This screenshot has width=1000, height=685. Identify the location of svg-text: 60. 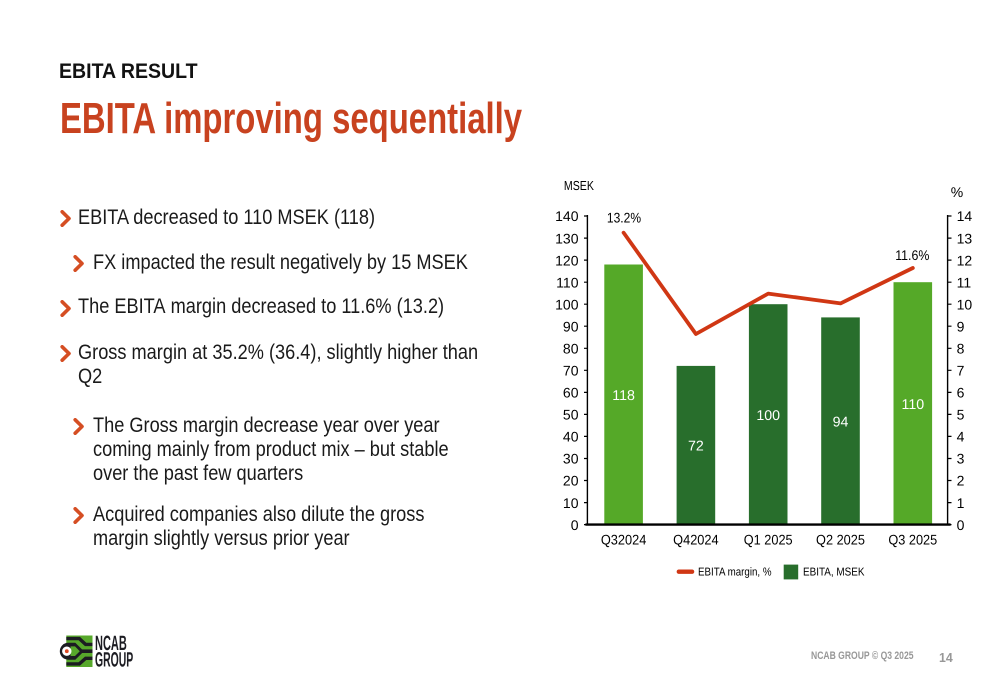
(571, 393).